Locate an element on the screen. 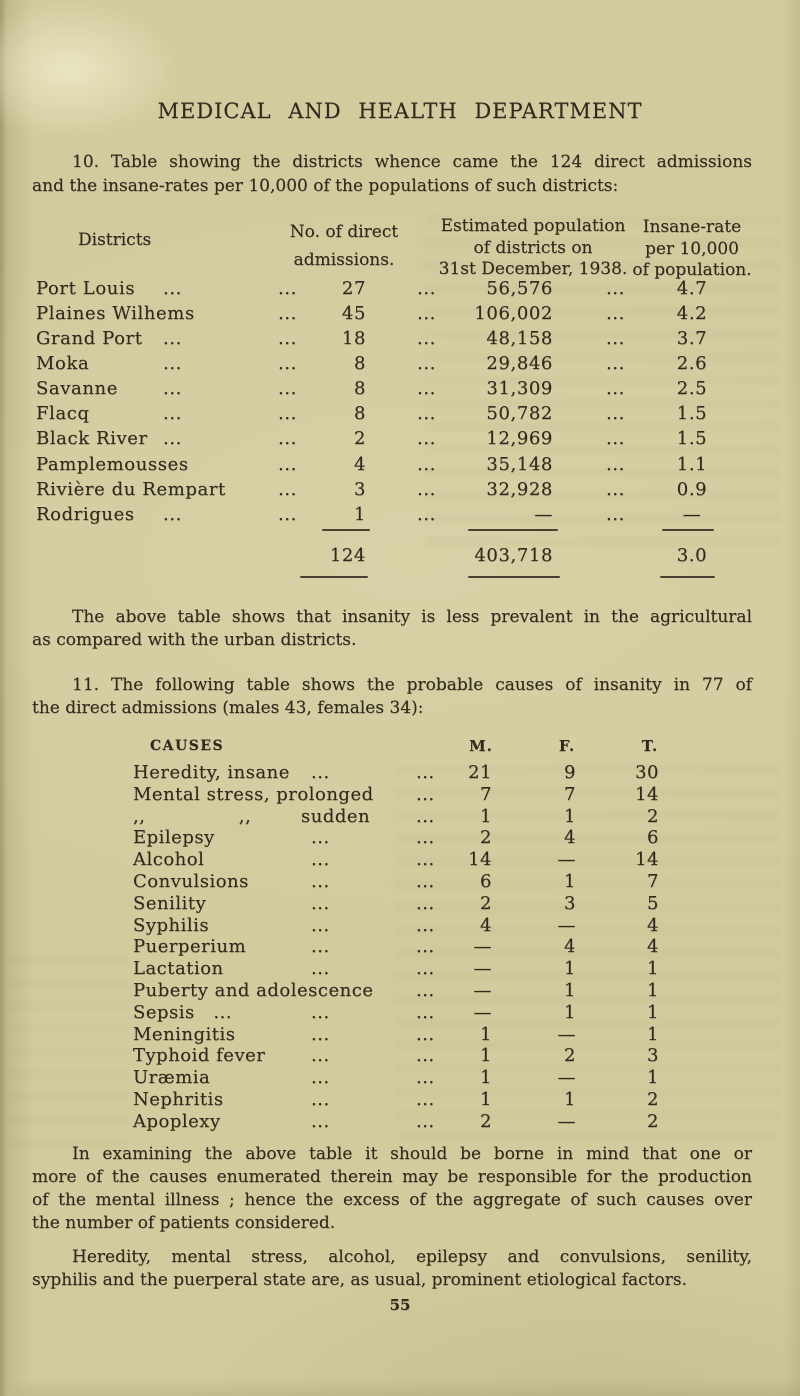 Image resolution: width=800 pixels, height=1396 pixels. column-header-rate: of population. is located at coordinates (692, 270).